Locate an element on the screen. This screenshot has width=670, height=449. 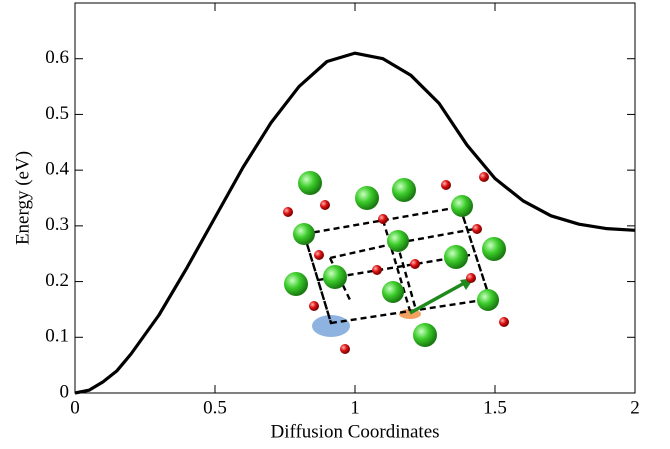
x-tick-label: 2 is located at coordinates (635, 407).